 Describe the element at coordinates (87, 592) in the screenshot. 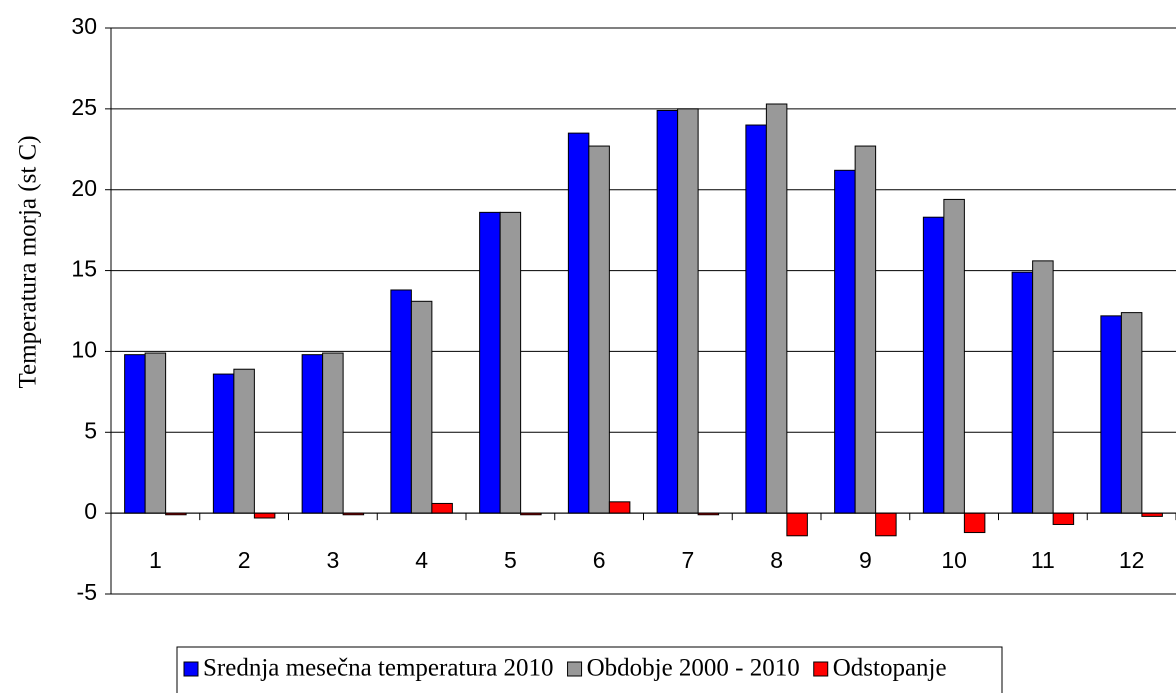

I see `y-tick-label: -5` at that location.